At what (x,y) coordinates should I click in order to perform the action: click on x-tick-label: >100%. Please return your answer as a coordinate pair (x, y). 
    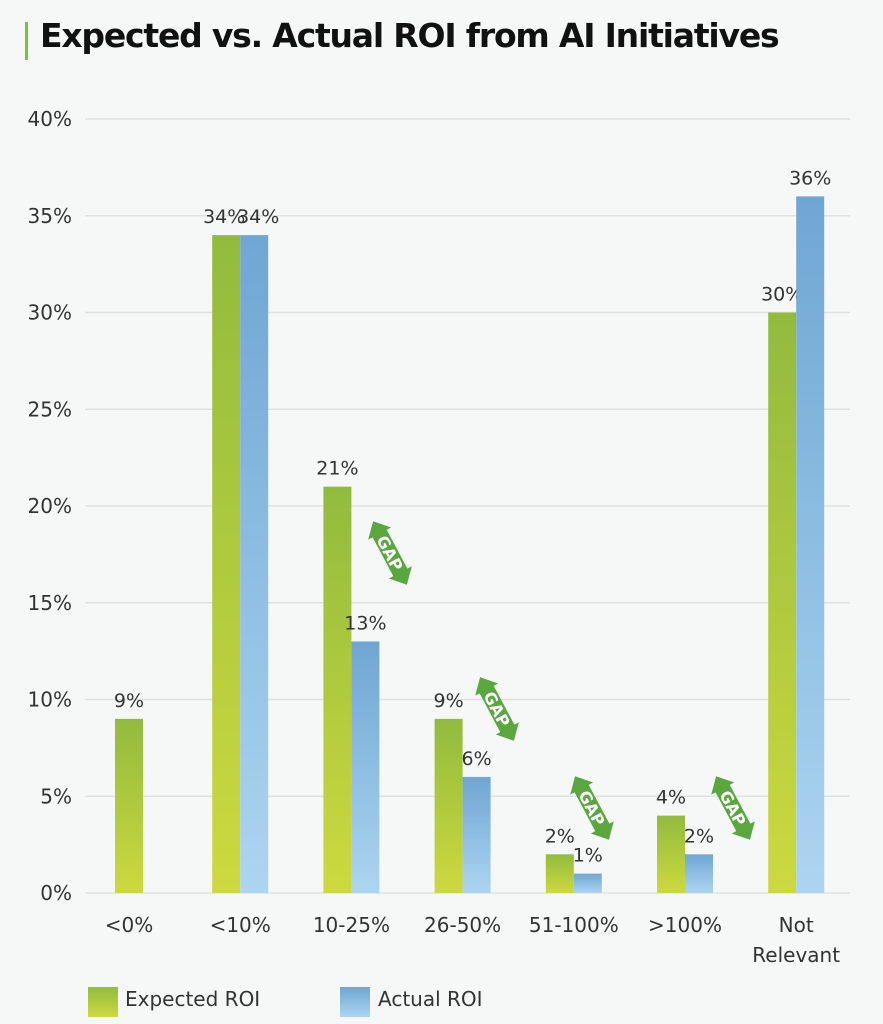
    Looking at the image, I should click on (685, 925).